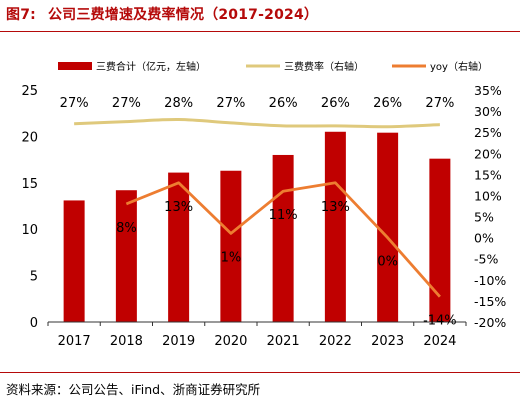 The width and height of the screenshot is (520, 403). Describe the element at coordinates (335, 103) in the screenshot. I see `rate-label-2022: 26%` at that location.